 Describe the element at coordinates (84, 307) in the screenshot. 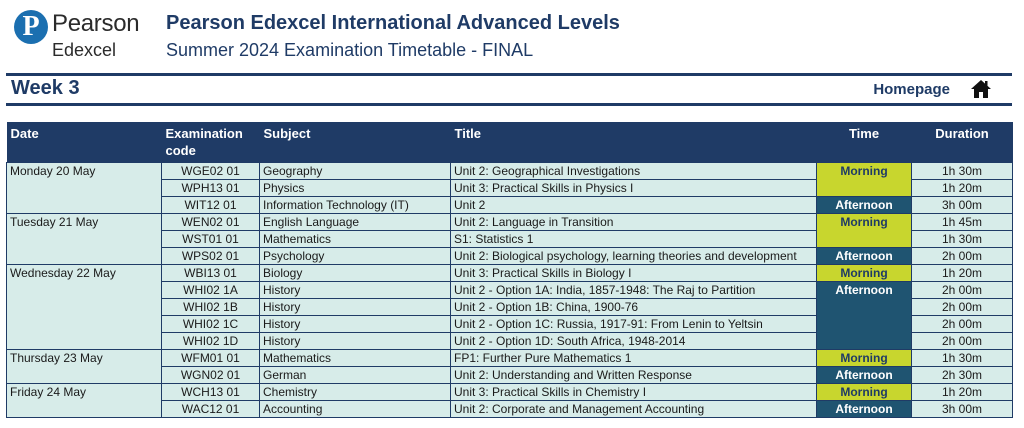

I see `date-cell: Wednesday 22 May` at that location.